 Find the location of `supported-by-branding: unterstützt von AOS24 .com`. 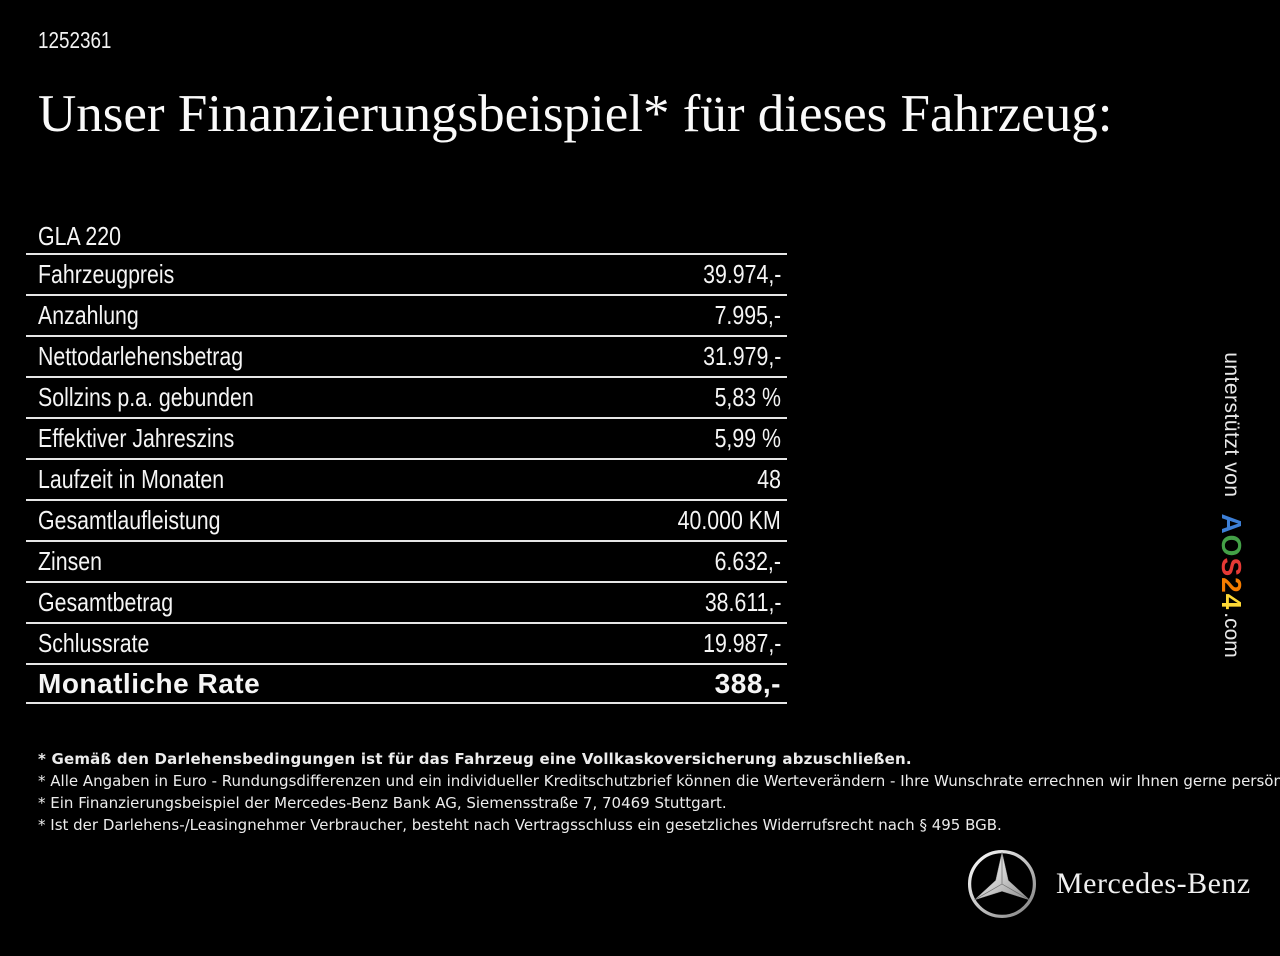

supported-by-branding: unterstützt von AOS24 .com is located at coordinates (1231, 505).